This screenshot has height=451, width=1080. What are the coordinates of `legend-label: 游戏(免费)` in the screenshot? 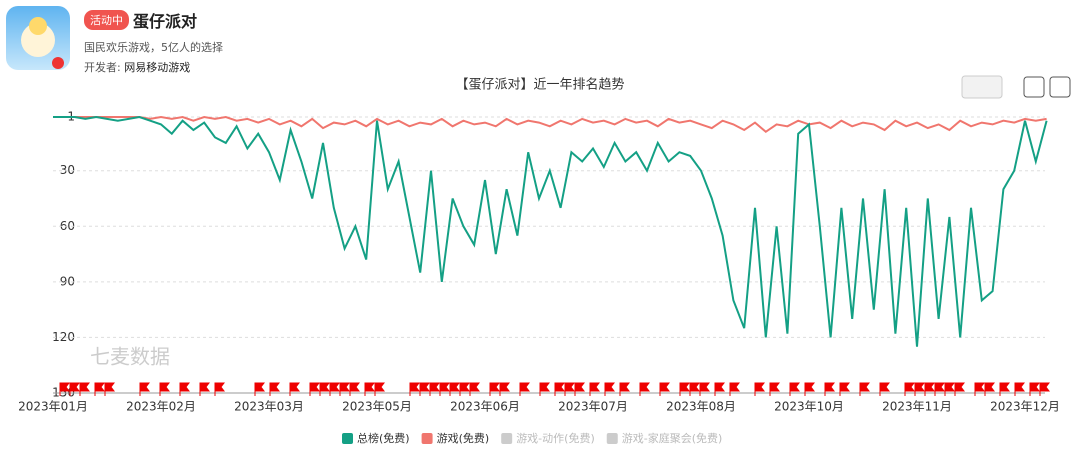 It's located at (463, 438).